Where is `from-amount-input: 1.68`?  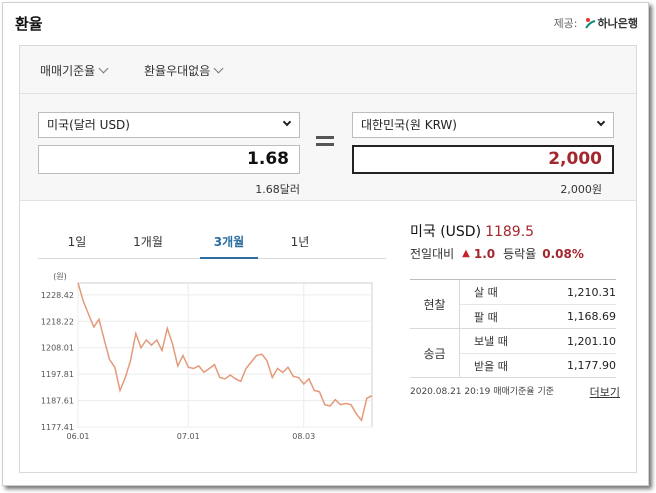
from-amount-input: 1.68 is located at coordinates (169, 159).